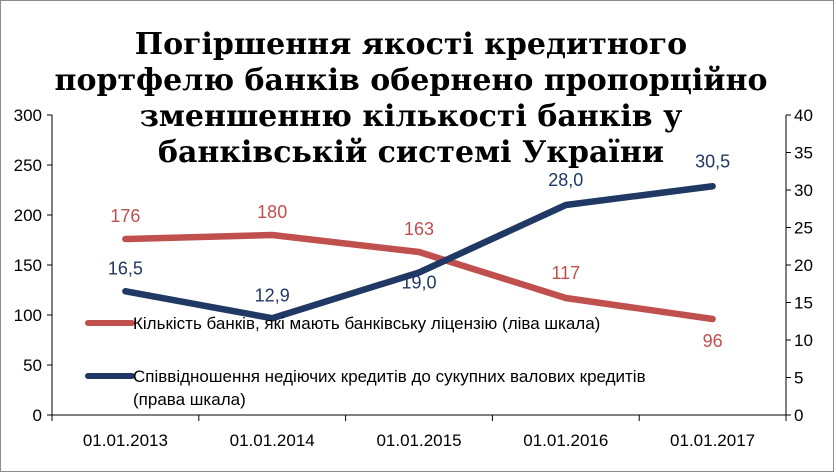  Describe the element at coordinates (803, 265) in the screenshot. I see `right-tick-label: 20` at that location.